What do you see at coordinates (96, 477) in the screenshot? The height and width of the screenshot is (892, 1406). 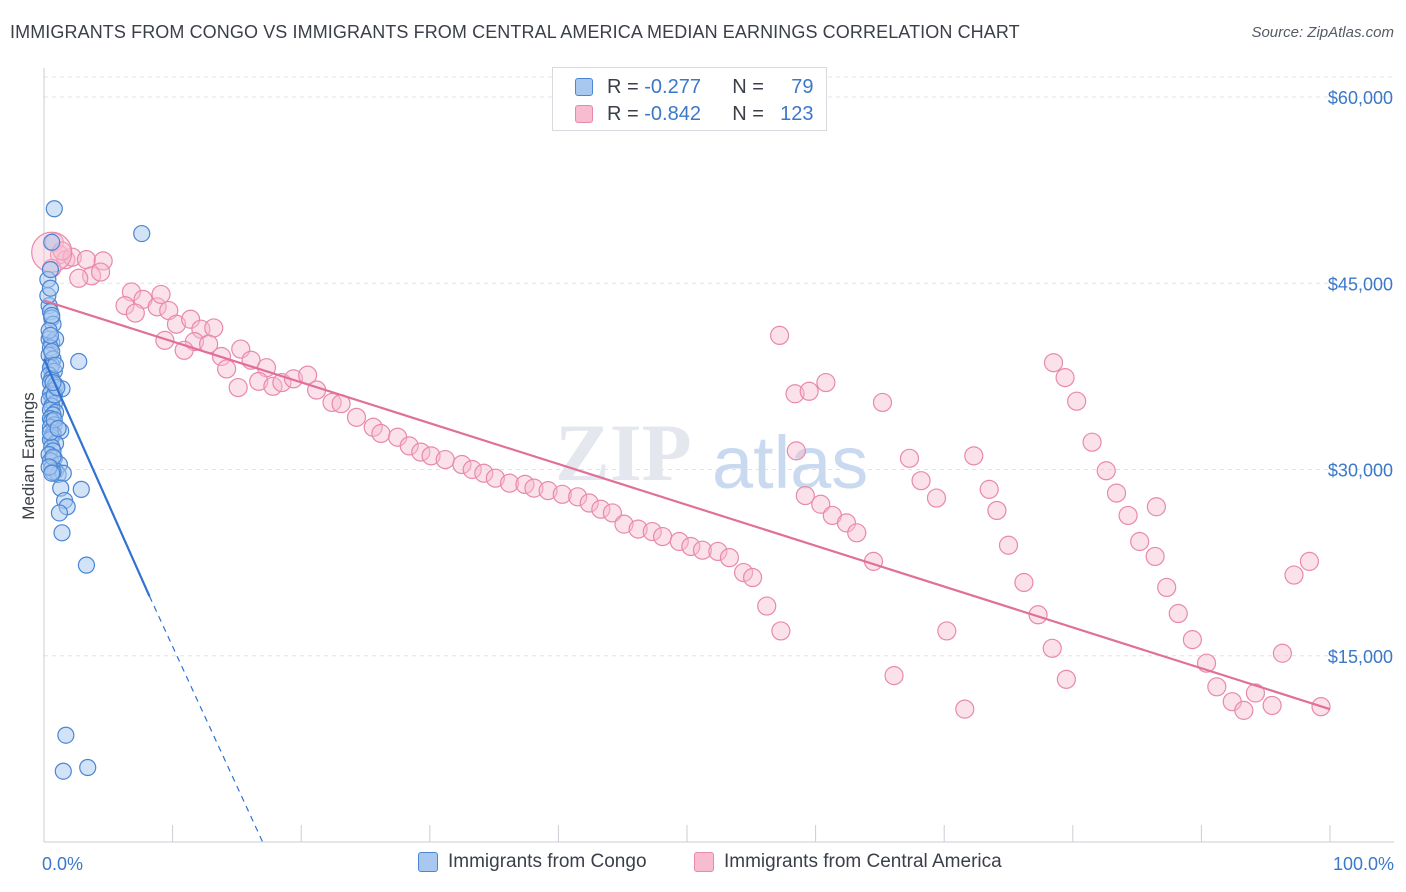 I see `congo-trend-line` at bounding box center [96, 477].